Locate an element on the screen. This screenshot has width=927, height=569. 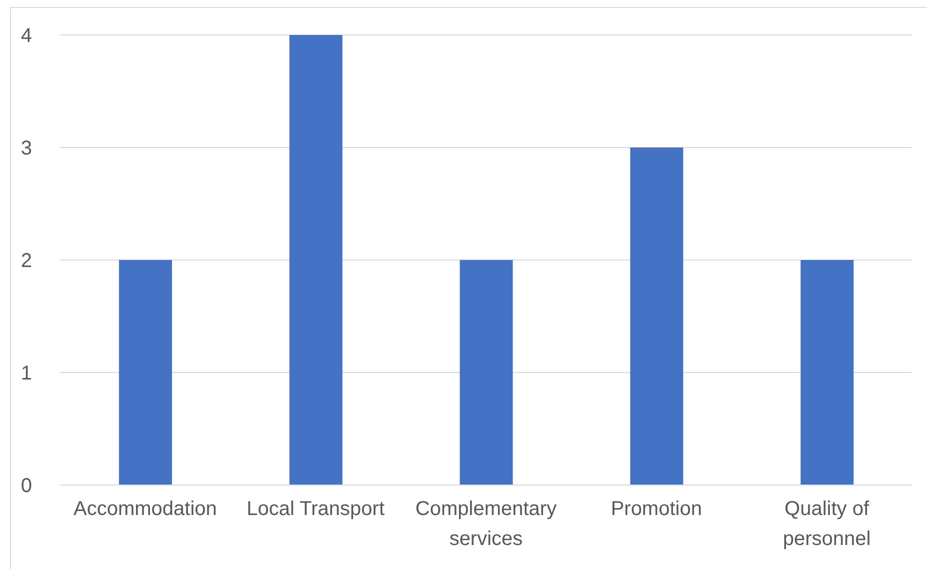
y-tick-label: 4 is located at coordinates (26, 36).